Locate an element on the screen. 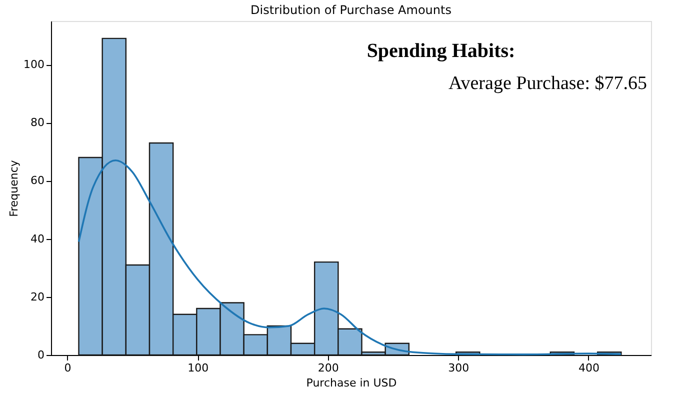 The image size is (693, 406). y-axis-title: Frequency is located at coordinates (14, 188).